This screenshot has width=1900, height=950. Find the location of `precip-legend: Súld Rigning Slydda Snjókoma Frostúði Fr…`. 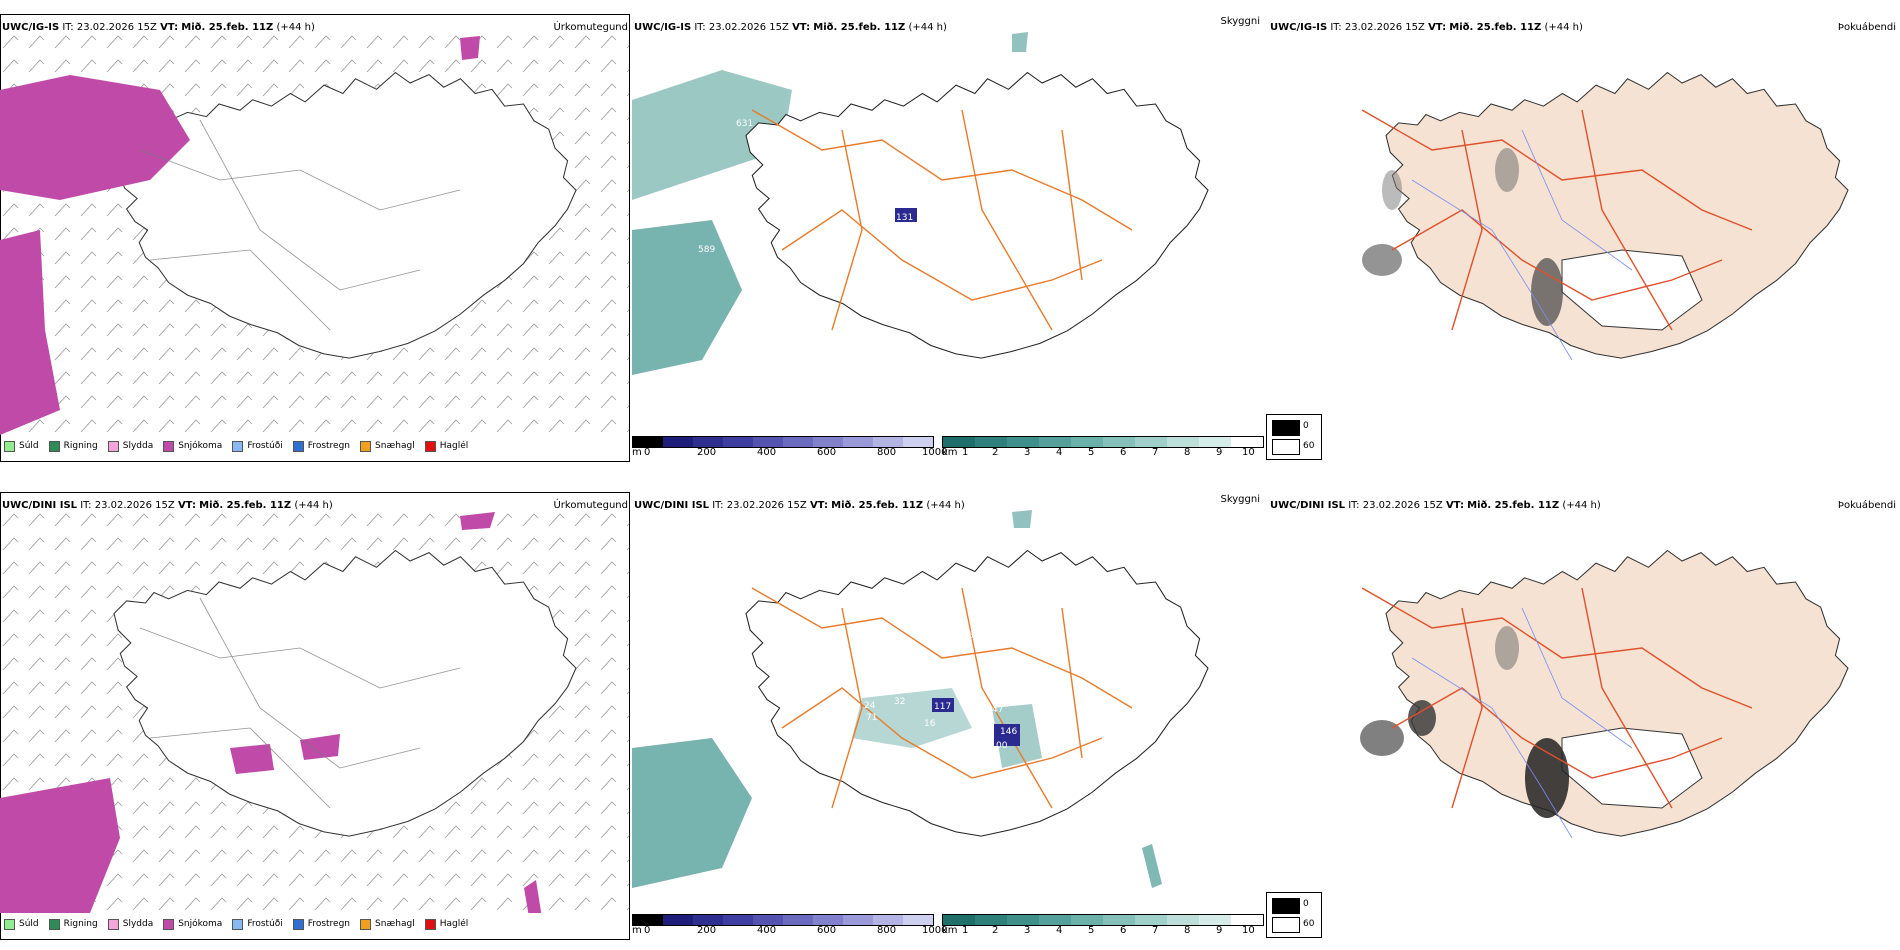

precip-legend: Súld Rigning Slydda Snjókoma Frostúði Fr… is located at coordinates (236, 446).